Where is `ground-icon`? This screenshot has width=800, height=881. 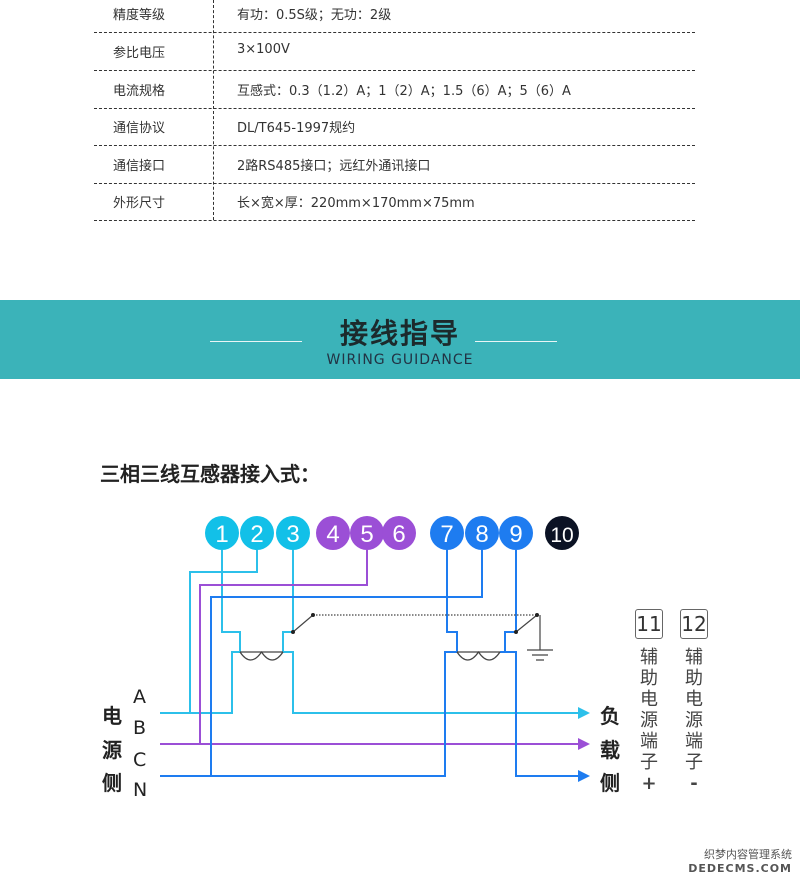
ground-icon is located at coordinates (540, 638).